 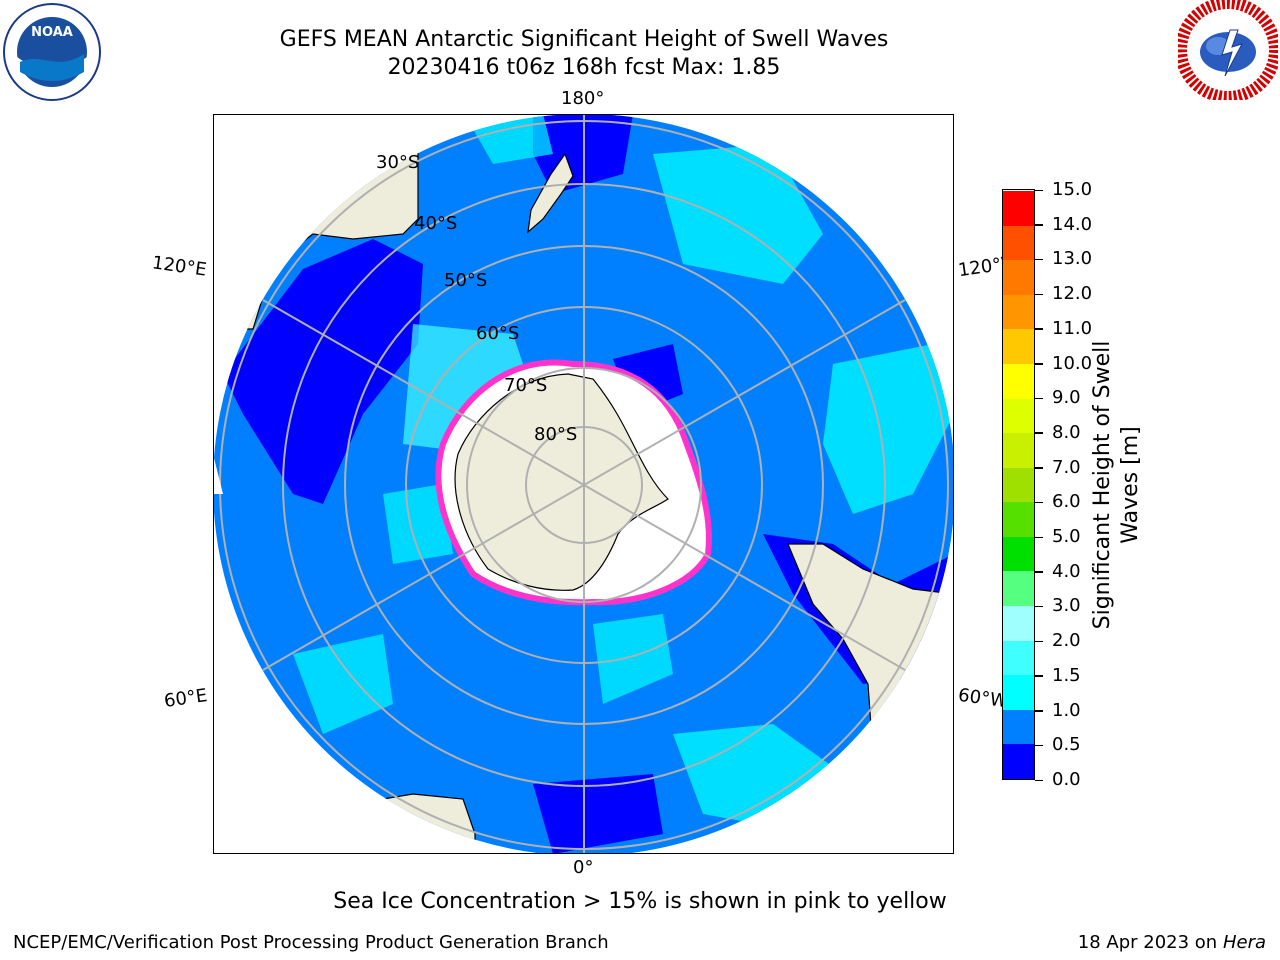 What do you see at coordinates (1171, 942) in the screenshot?
I see `credit-date: 18 Apr 2023 on Hera` at bounding box center [1171, 942].